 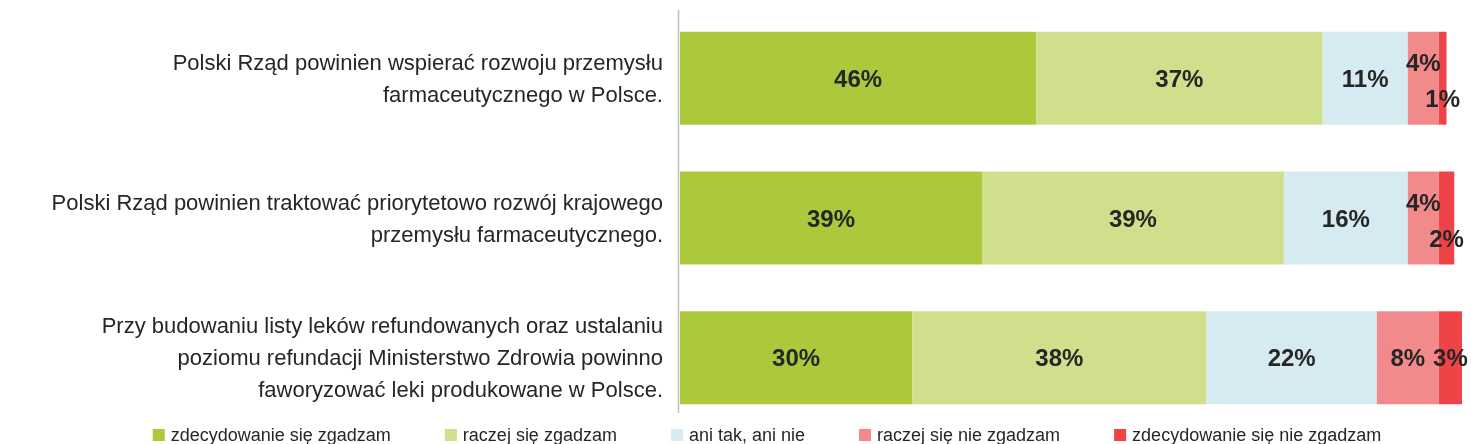 I want to click on y-tick-label: Polski Rząd powinien wspierać rozwoju przemysłu farmaceutycznego w Polsce., so click(x=417, y=78).